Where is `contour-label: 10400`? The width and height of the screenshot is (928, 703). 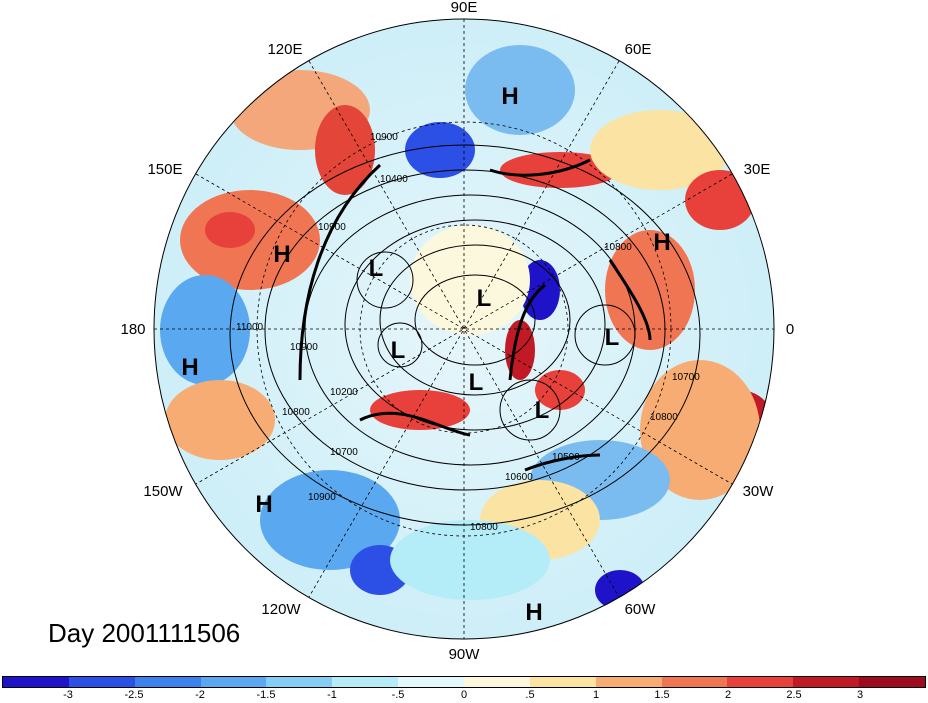 contour-label: 10400 is located at coordinates (394, 179).